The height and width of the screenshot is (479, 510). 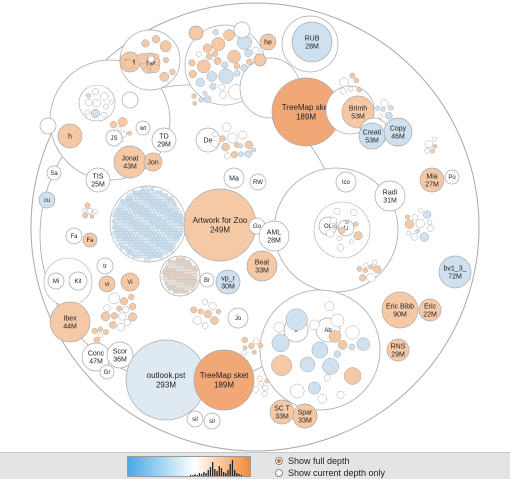 I want to click on bubble-aml, so click(x=274, y=236).